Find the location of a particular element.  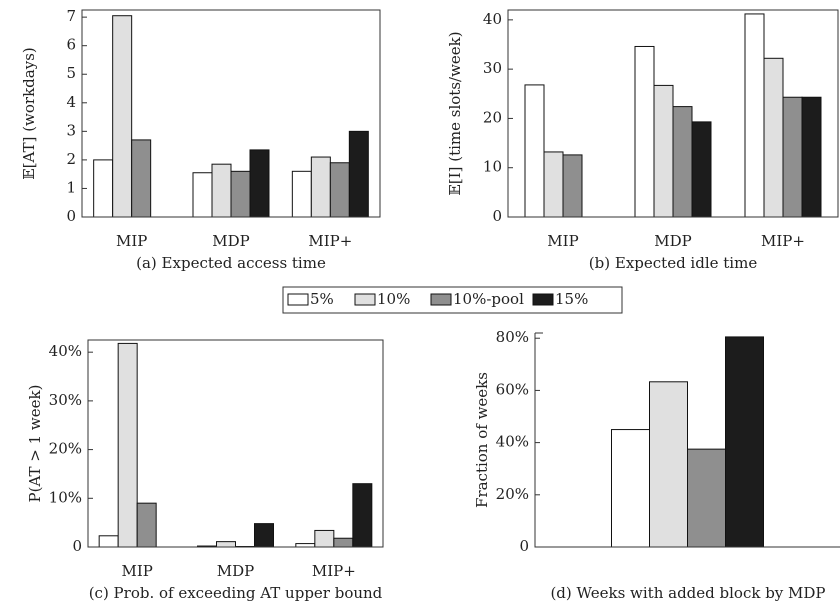

legend-label: 15% is located at coordinates (571, 299).